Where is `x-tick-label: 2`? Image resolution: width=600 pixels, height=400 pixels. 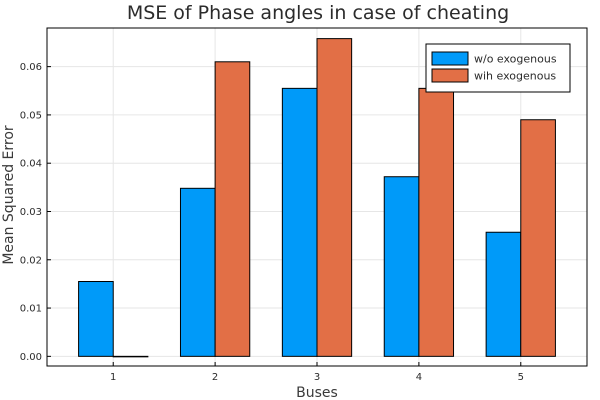 x-tick-label: 2 is located at coordinates (215, 377).